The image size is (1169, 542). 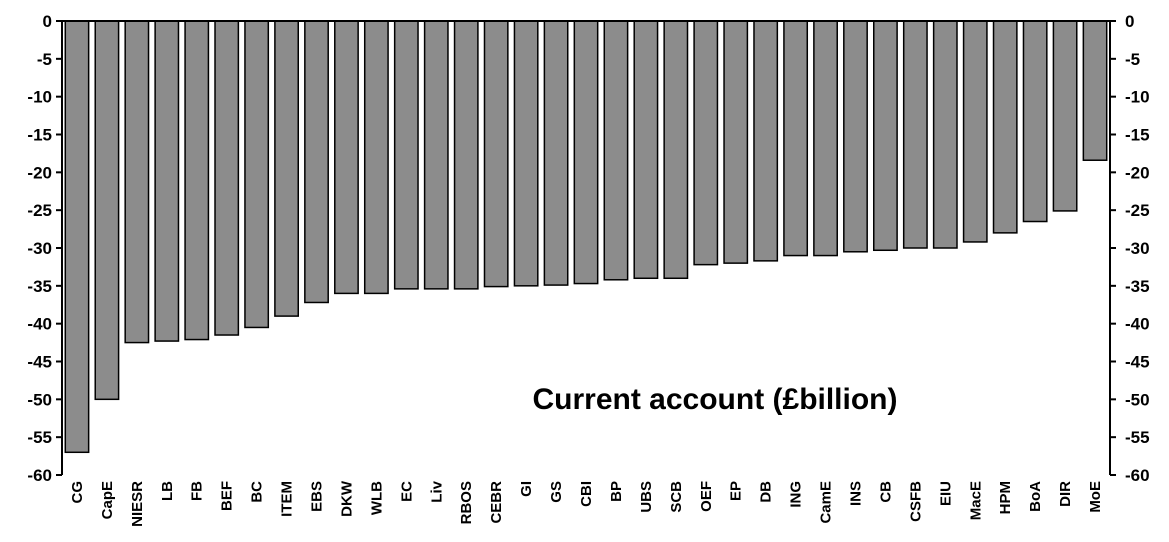 I want to click on bar-wlb, so click(x=376, y=157).